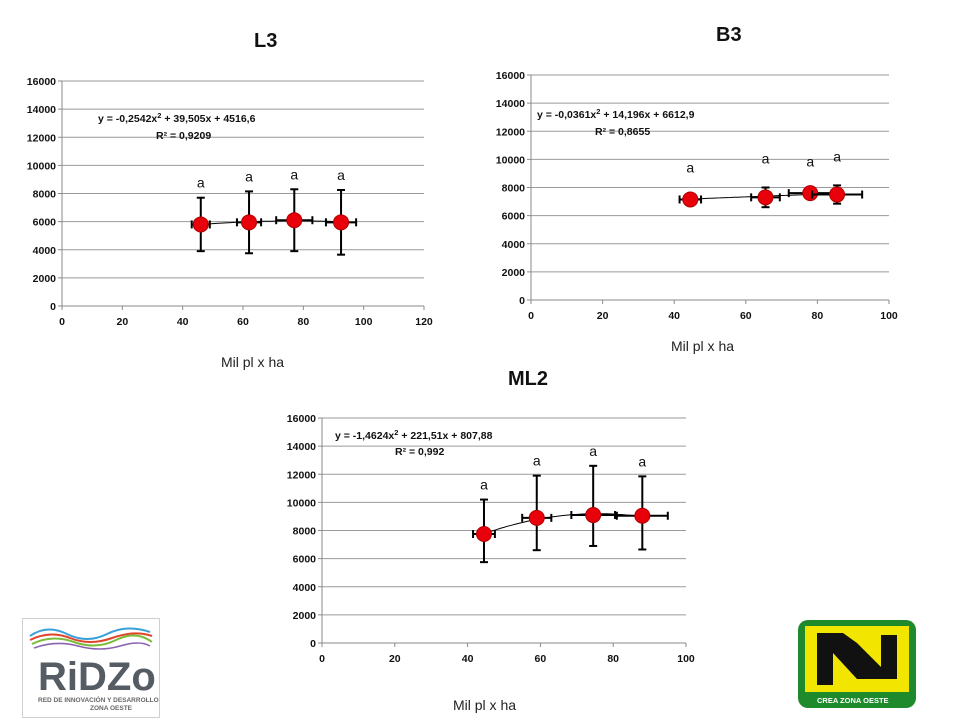 Image resolution: width=960 pixels, height=720 pixels. Describe the element at coordinates (45, 195) in the screenshot. I see `chart-l3-y-tick-label: 8000` at that location.